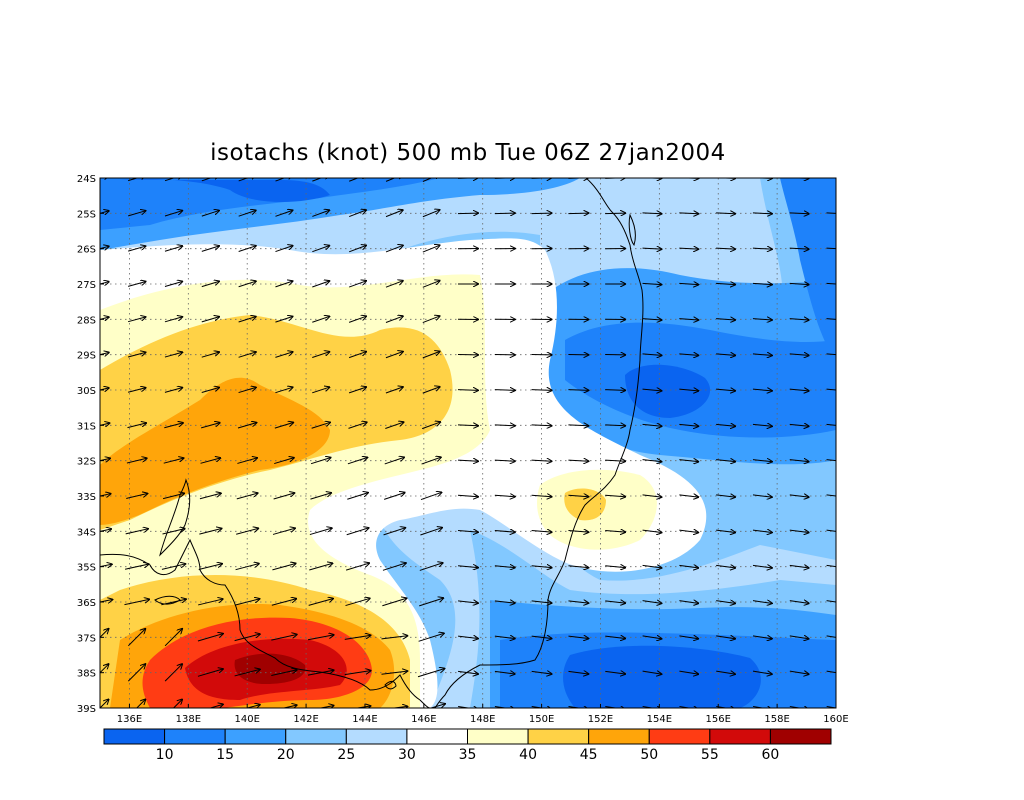 Image resolution: width=1024 pixels, height=800 pixels. What do you see at coordinates (246, 719) in the screenshot?
I see `x-tick-label: 140E` at bounding box center [246, 719].